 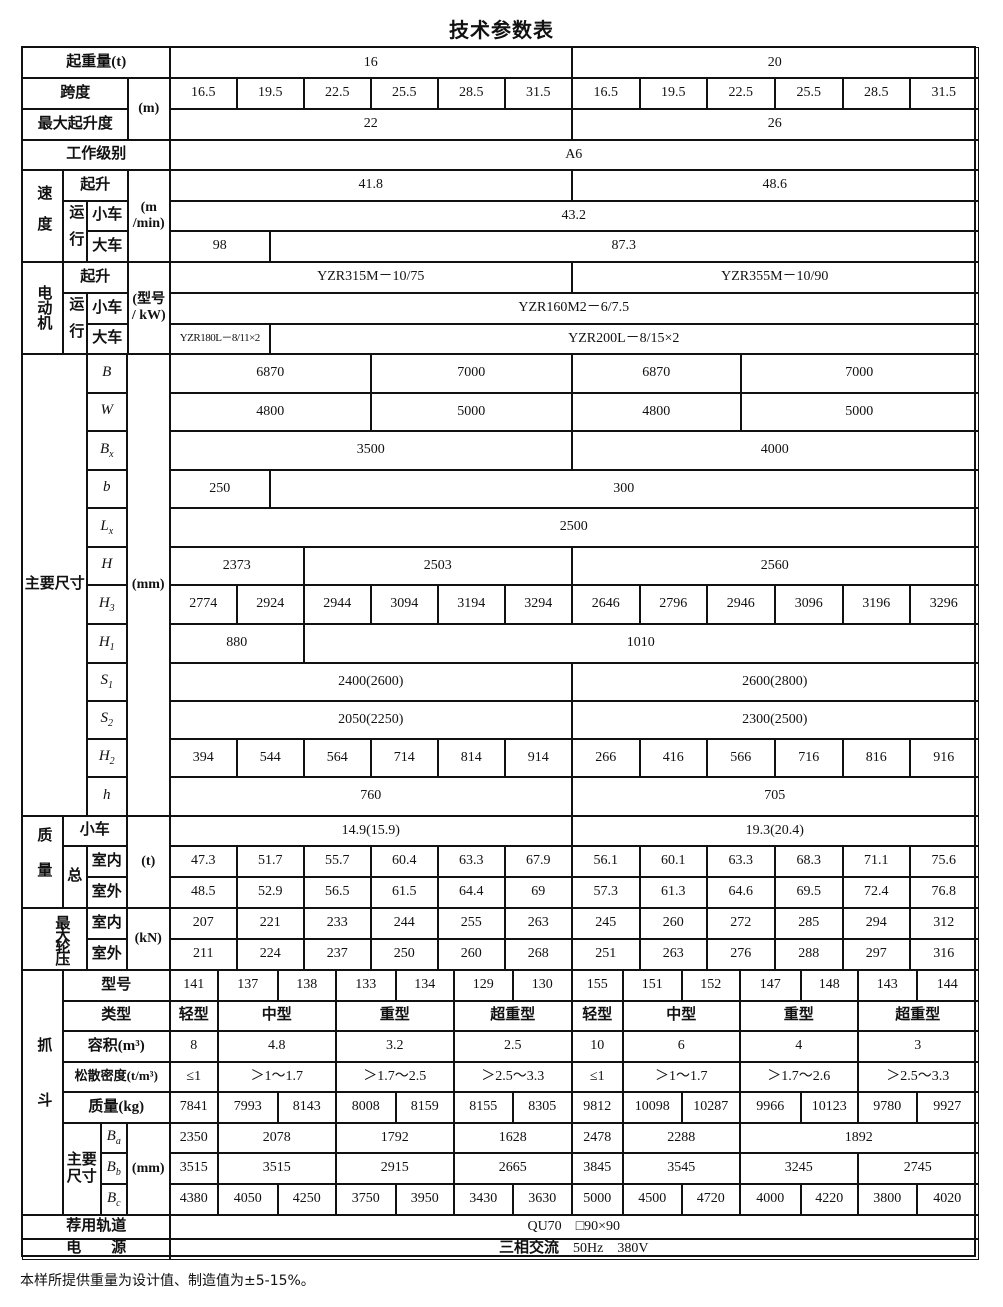 What do you see at coordinates (483, 1107) in the screenshot?
I see `grab-weight-value: 8155` at bounding box center [483, 1107].